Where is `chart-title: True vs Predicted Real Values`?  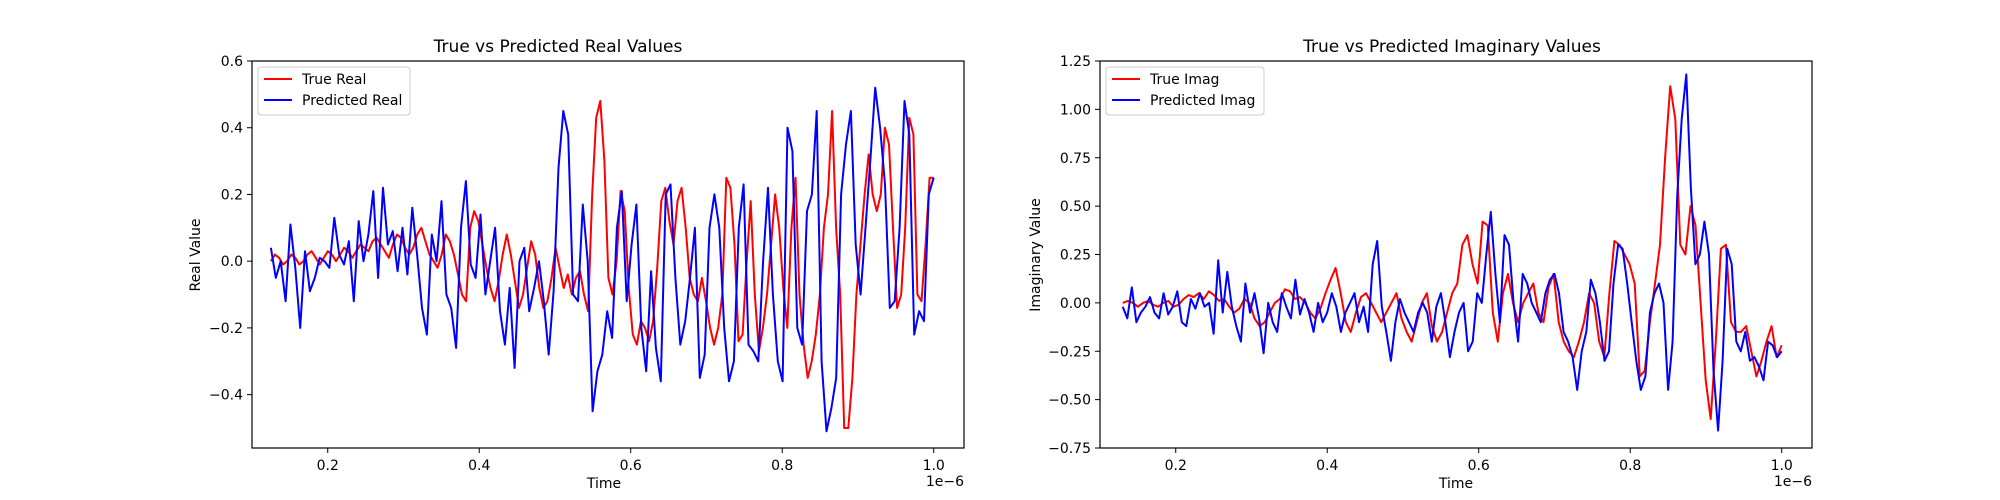 chart-title: True vs Predicted Real Values is located at coordinates (558, 47).